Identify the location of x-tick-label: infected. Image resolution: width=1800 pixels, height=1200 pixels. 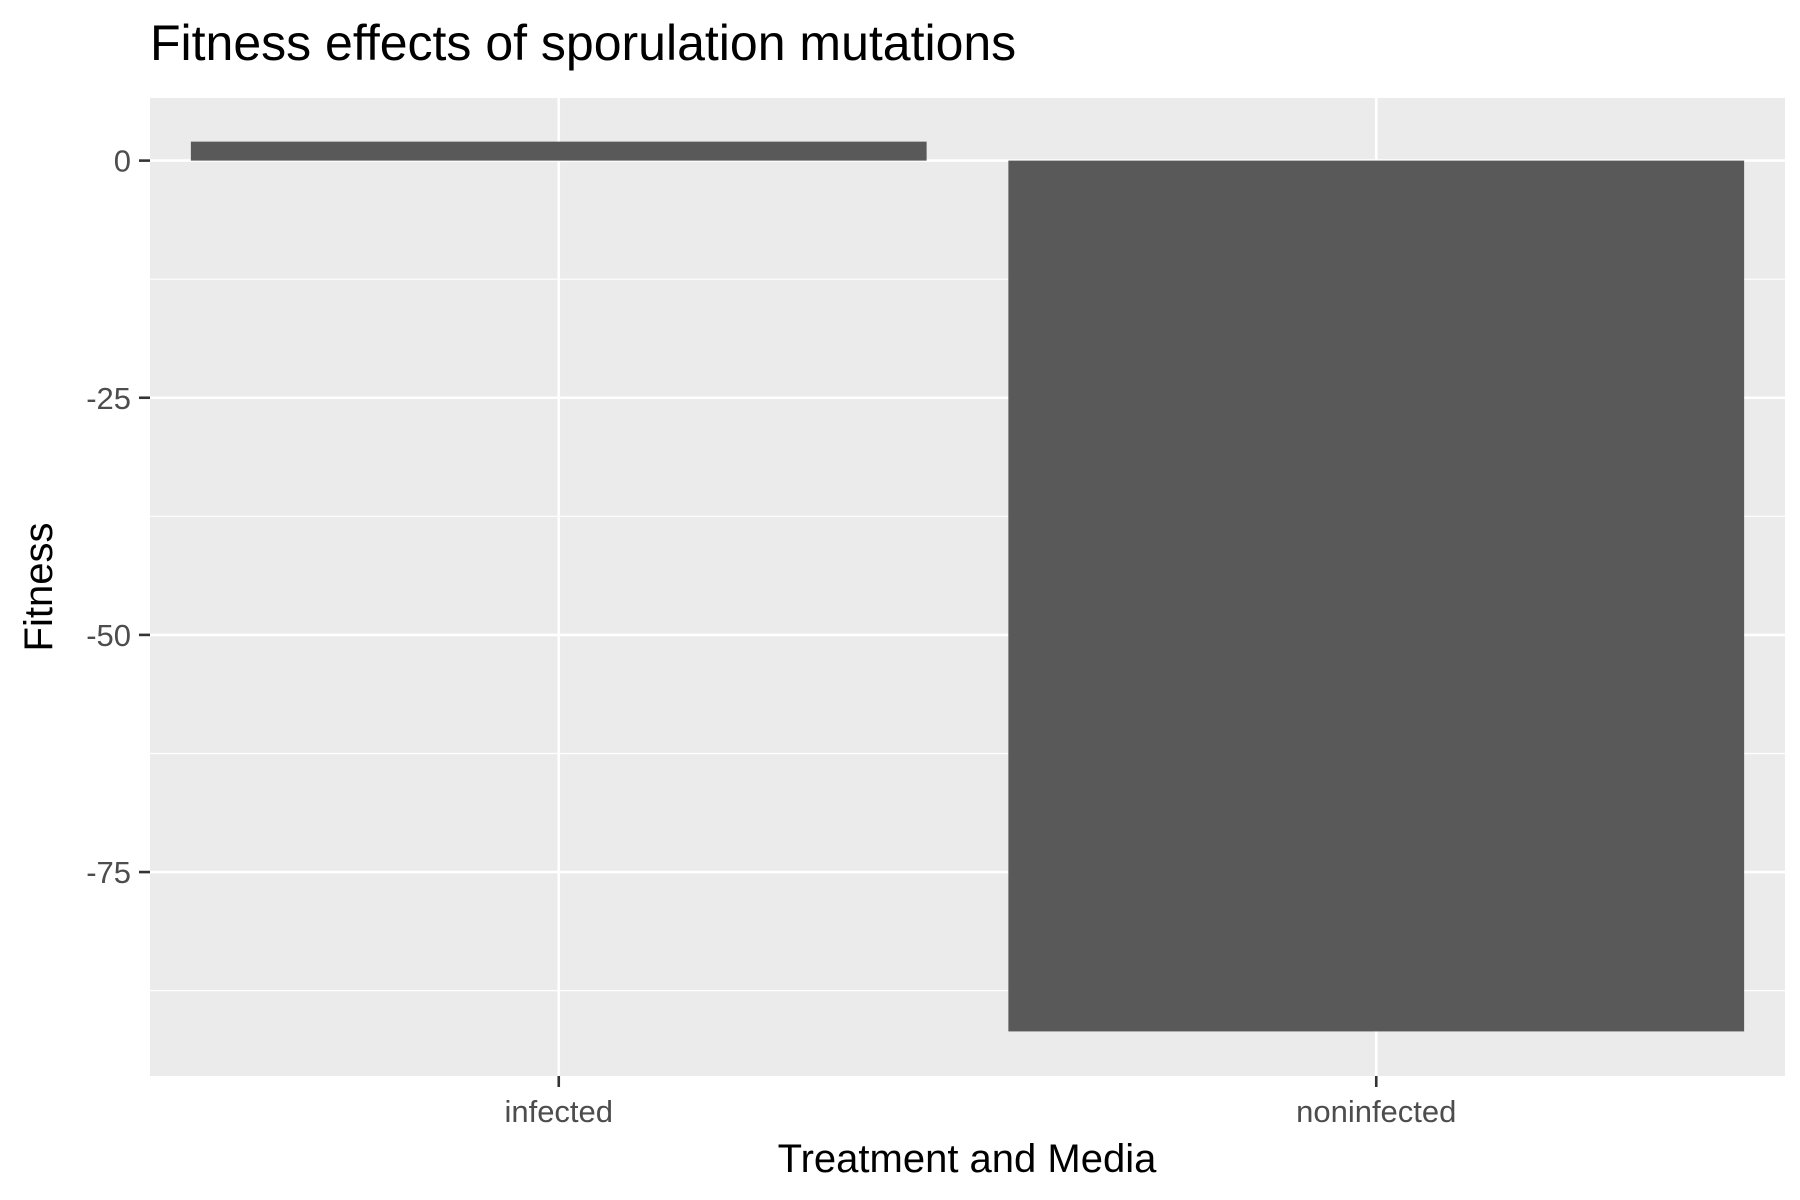
(558, 1111).